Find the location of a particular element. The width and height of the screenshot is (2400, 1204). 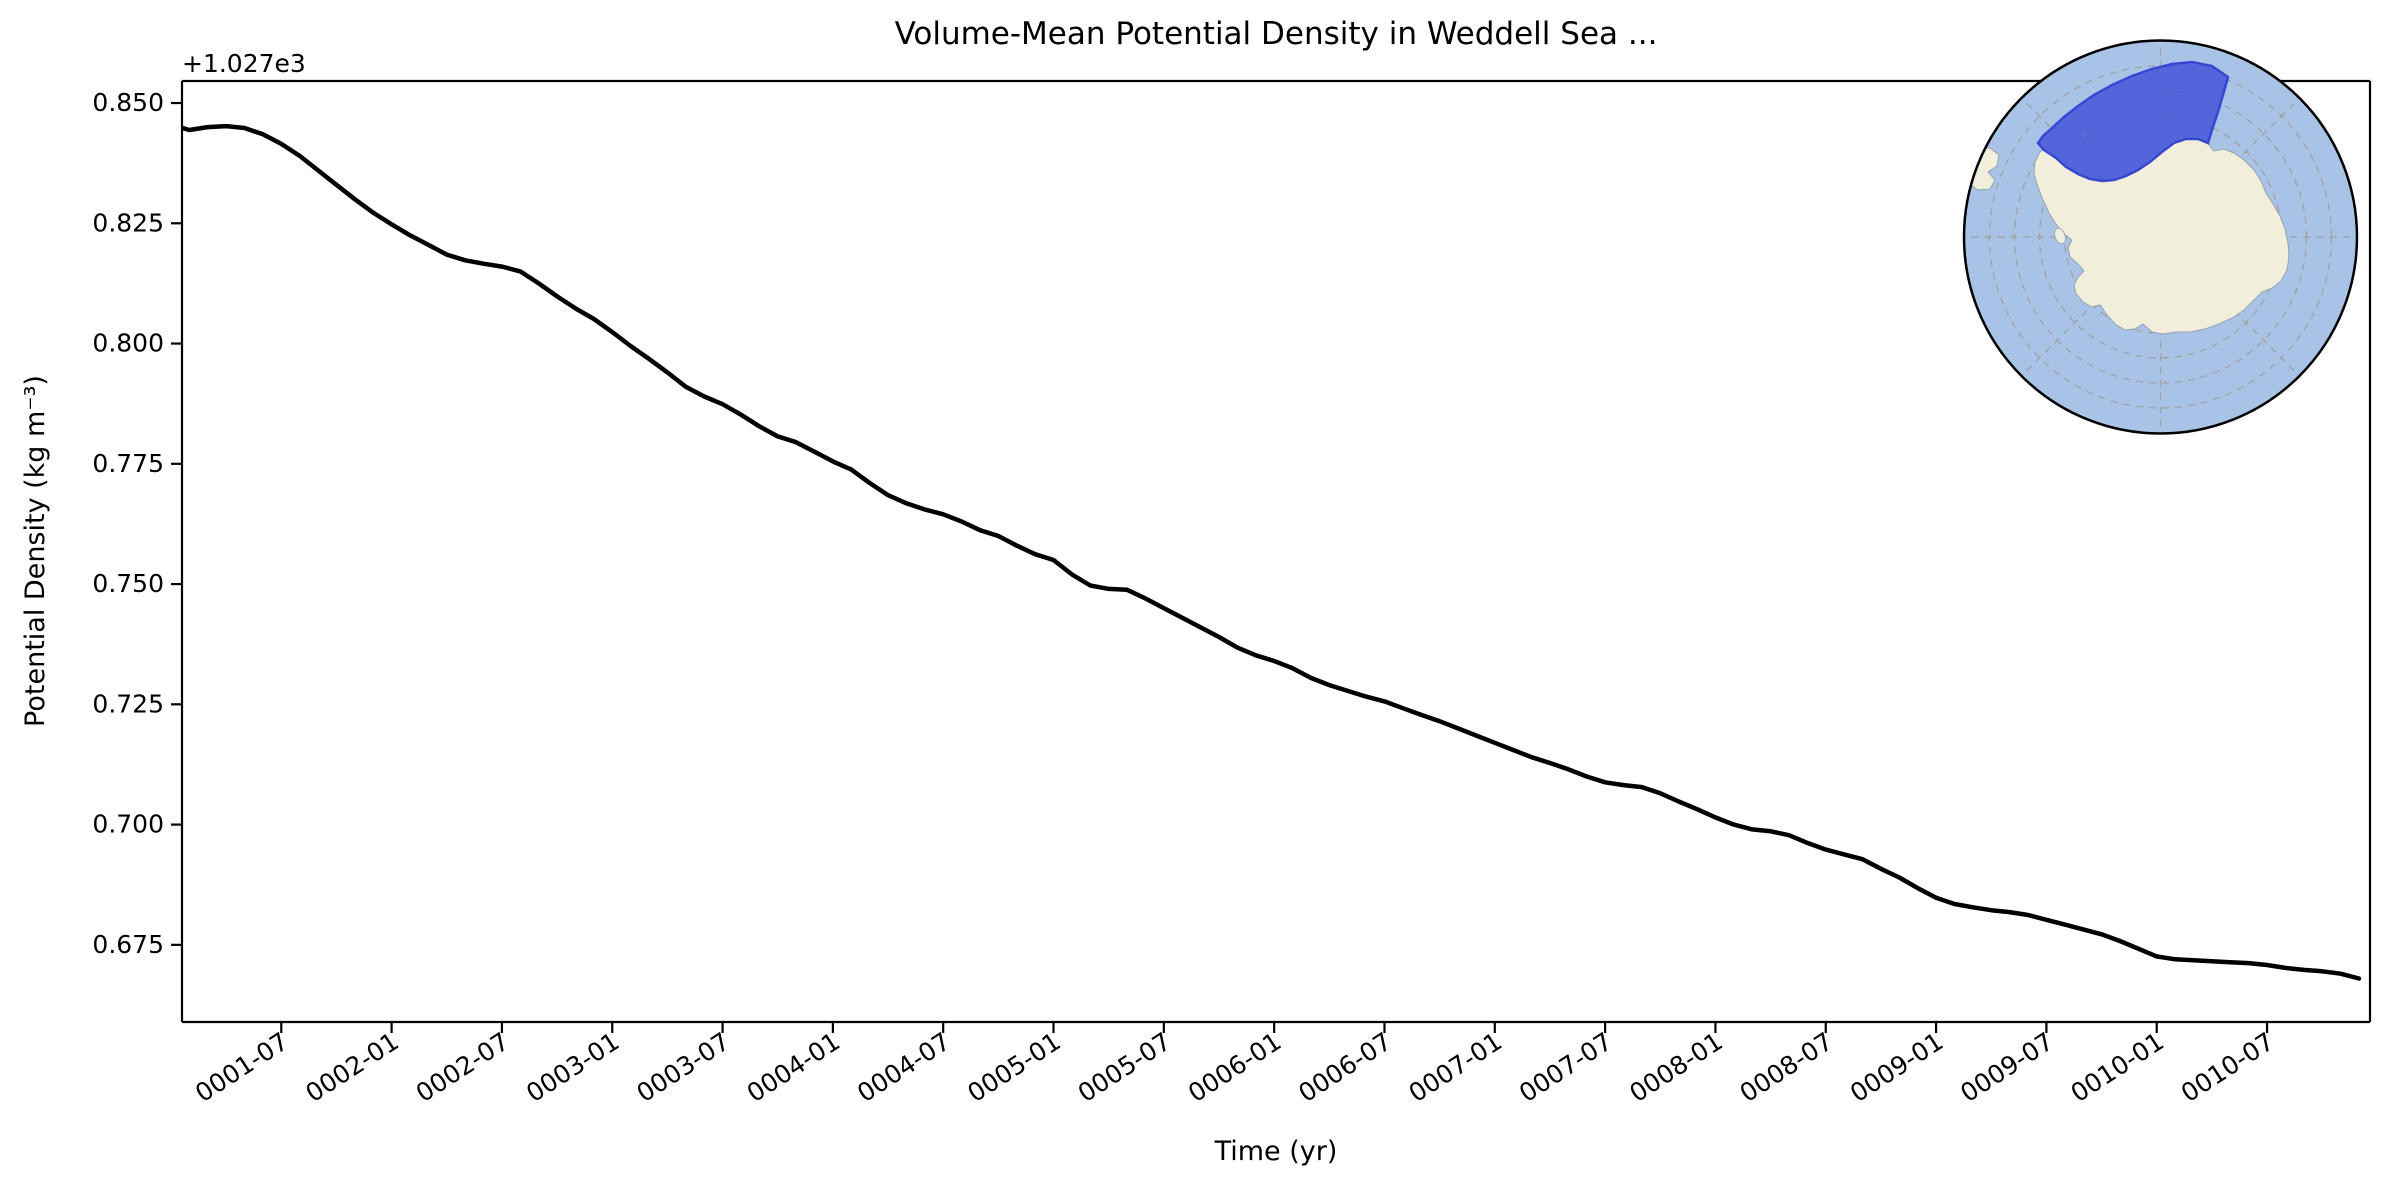

x-tick-label: 0006-07 is located at coordinates (1344, 1067).